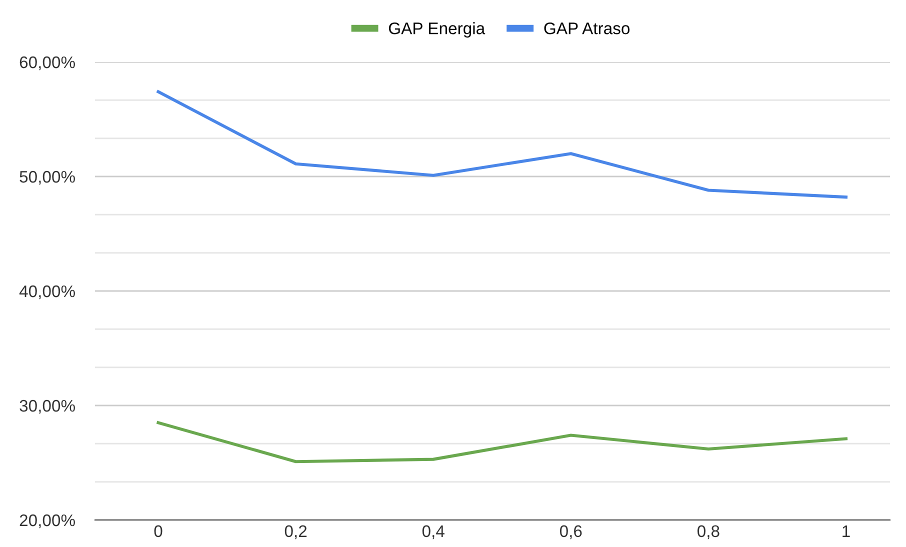 The image size is (906, 547). Describe the element at coordinates (47, 63) in the screenshot. I see `y-tick-label: 60,00%` at that location.